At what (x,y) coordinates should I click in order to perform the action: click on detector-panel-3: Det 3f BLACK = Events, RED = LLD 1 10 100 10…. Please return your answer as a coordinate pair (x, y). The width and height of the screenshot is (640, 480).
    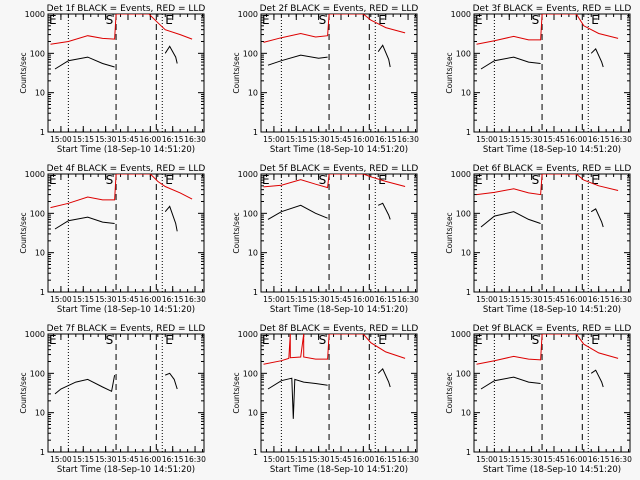
    Looking at the image, I should click on (538, 79).